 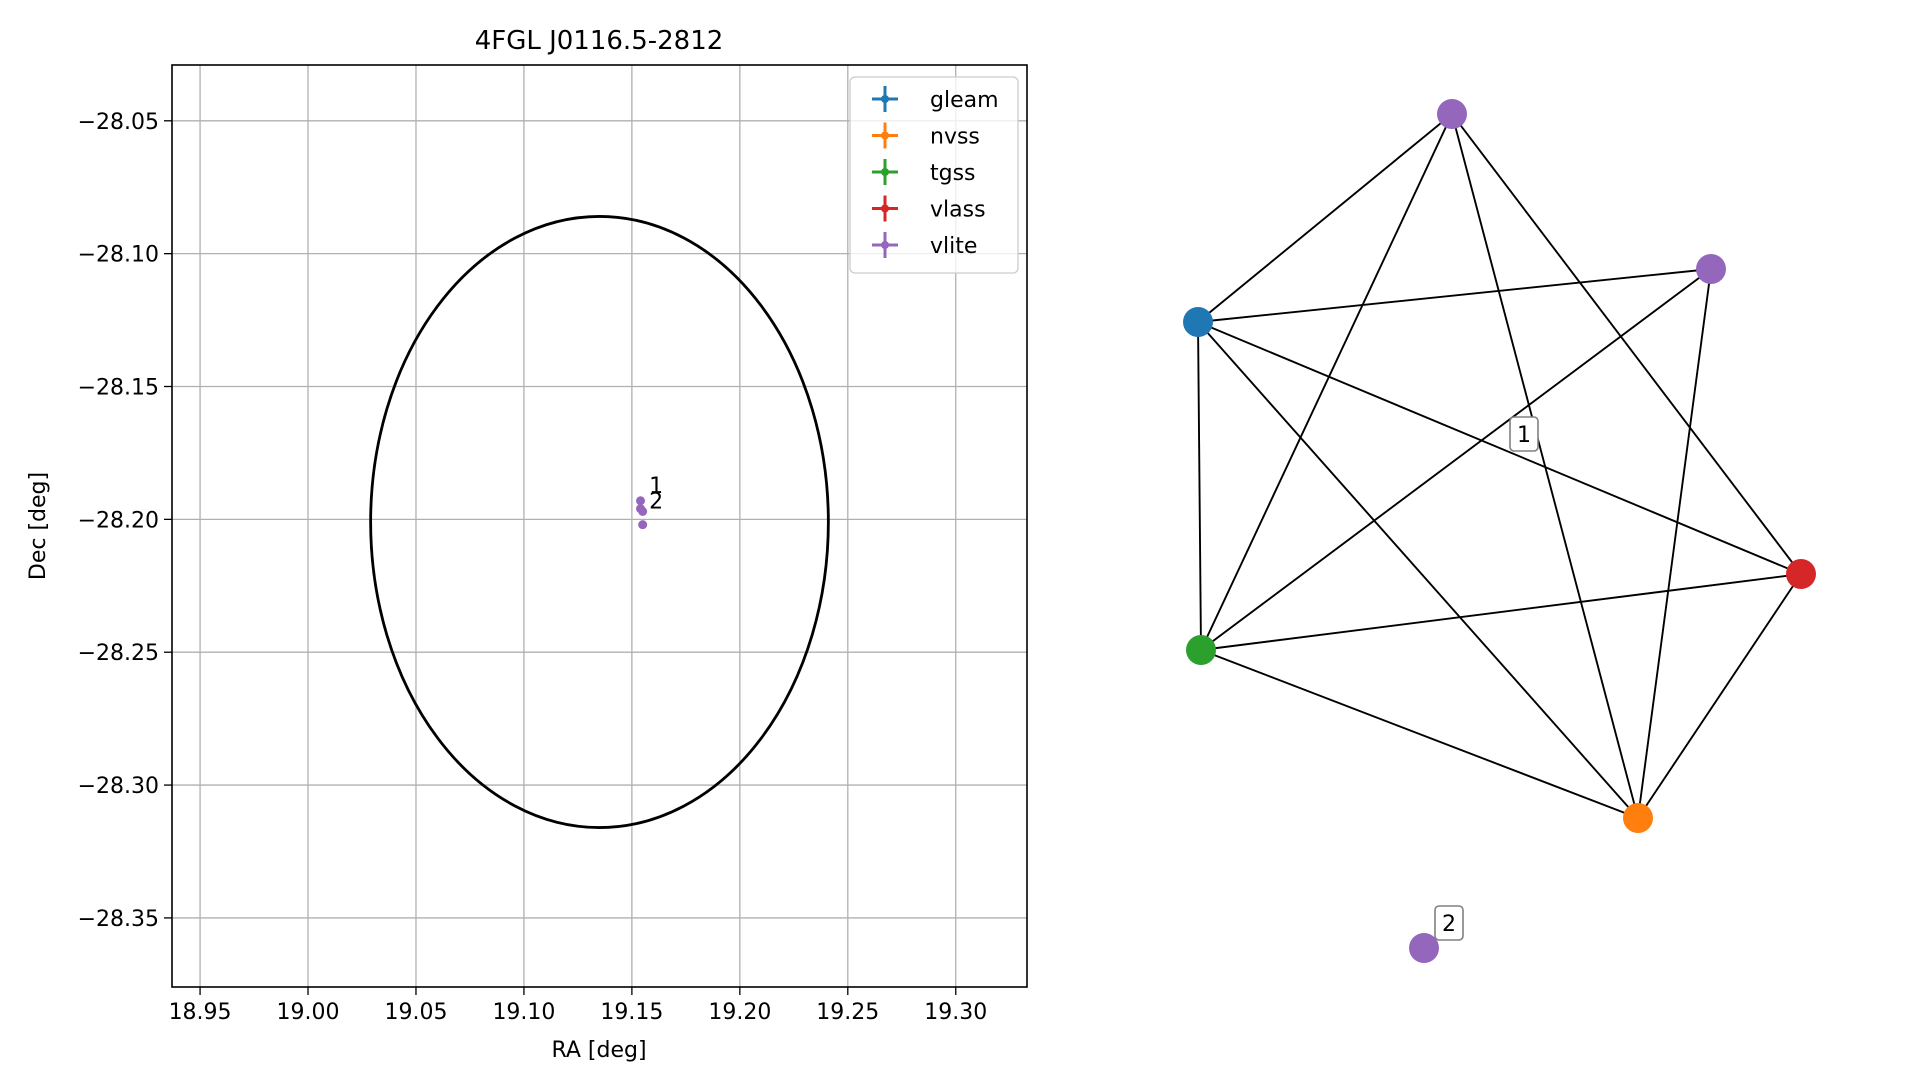 What do you see at coordinates (118, 255) in the screenshot?
I see `y-tick-label: −28.10` at bounding box center [118, 255].